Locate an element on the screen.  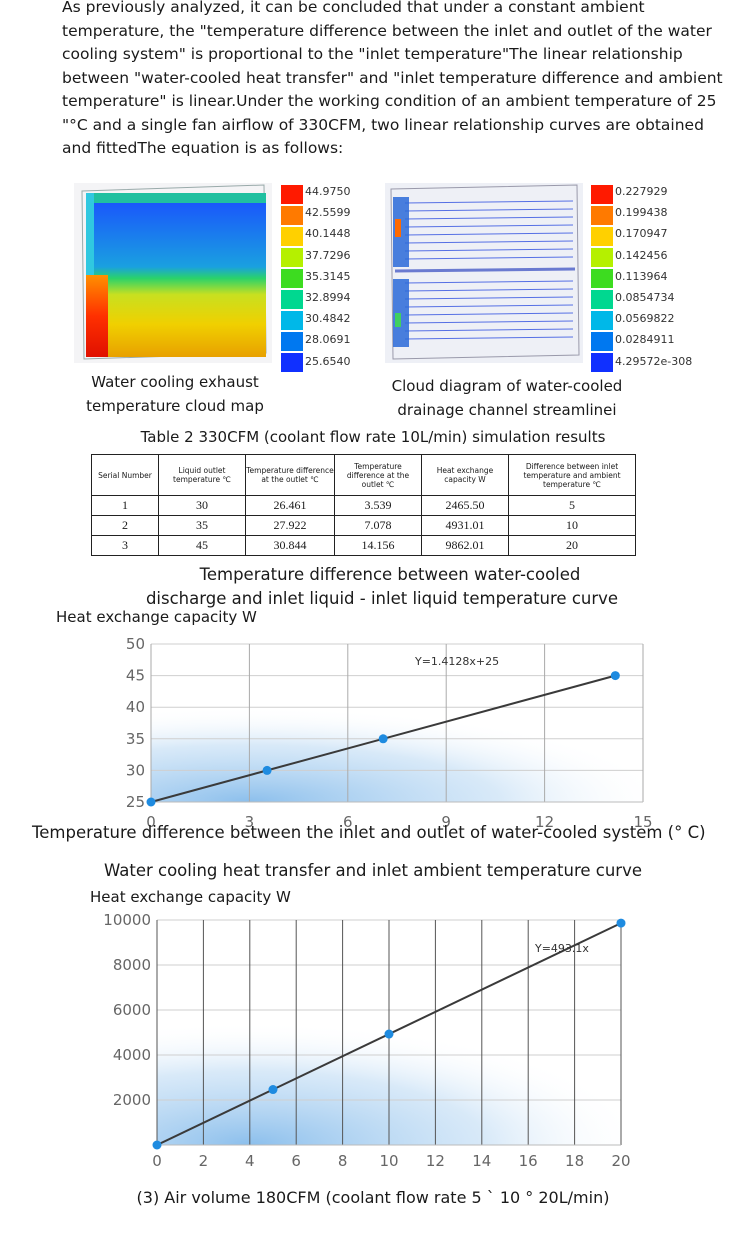
y-tick-label: 6000 is located at coordinates (132, 1010).